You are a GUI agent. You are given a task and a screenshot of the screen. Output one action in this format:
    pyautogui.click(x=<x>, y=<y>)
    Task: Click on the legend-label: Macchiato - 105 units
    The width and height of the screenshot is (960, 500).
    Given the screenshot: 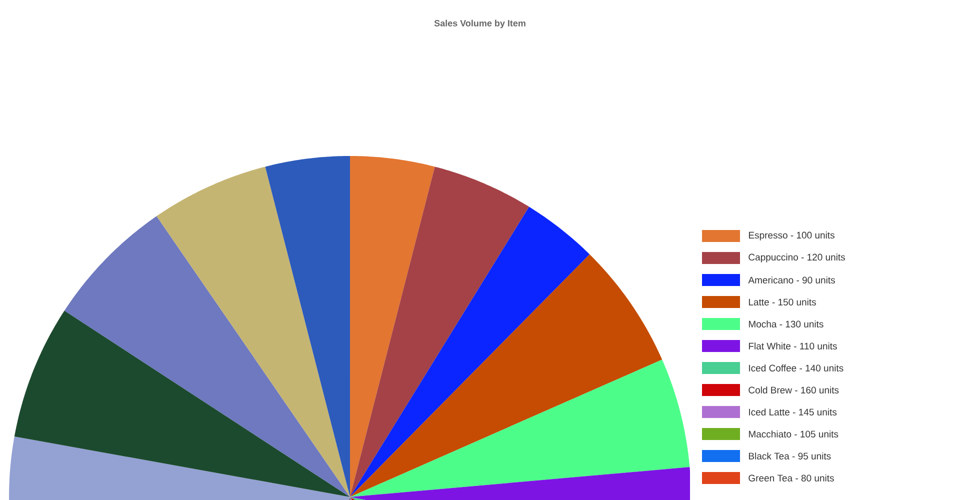 What is the action you would take?
    pyautogui.click(x=793, y=434)
    